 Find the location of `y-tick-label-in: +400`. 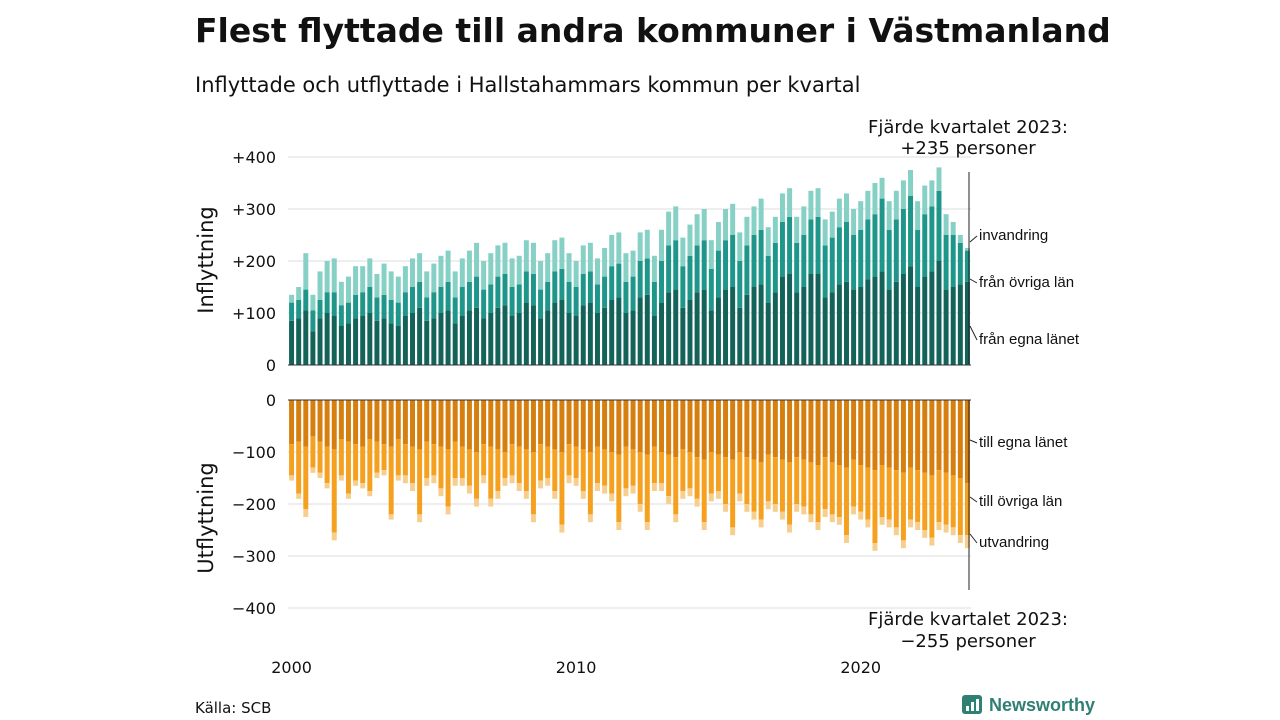

y-tick-label-in: +400 is located at coordinates (254, 157).